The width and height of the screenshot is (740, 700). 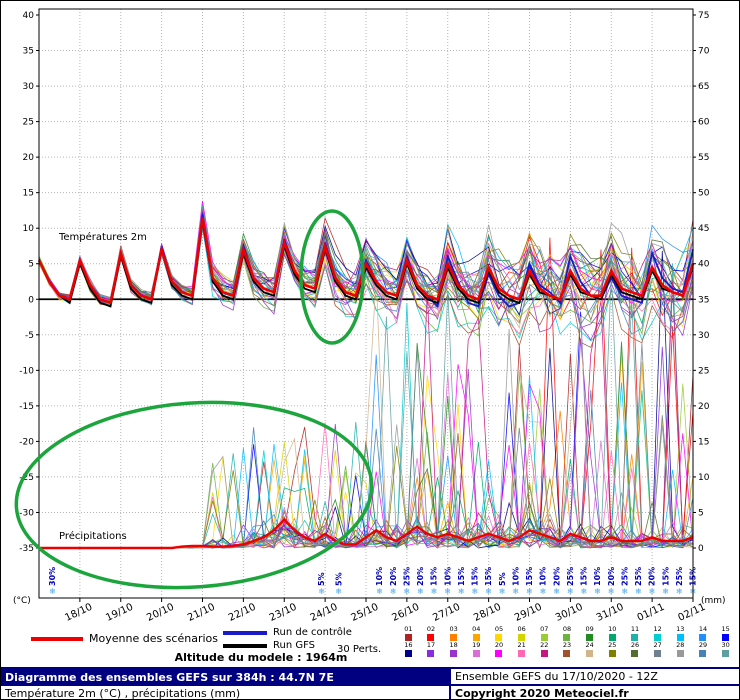 What do you see at coordinates (245, 632) in the screenshot?
I see `control-line-swatch` at bounding box center [245, 632].